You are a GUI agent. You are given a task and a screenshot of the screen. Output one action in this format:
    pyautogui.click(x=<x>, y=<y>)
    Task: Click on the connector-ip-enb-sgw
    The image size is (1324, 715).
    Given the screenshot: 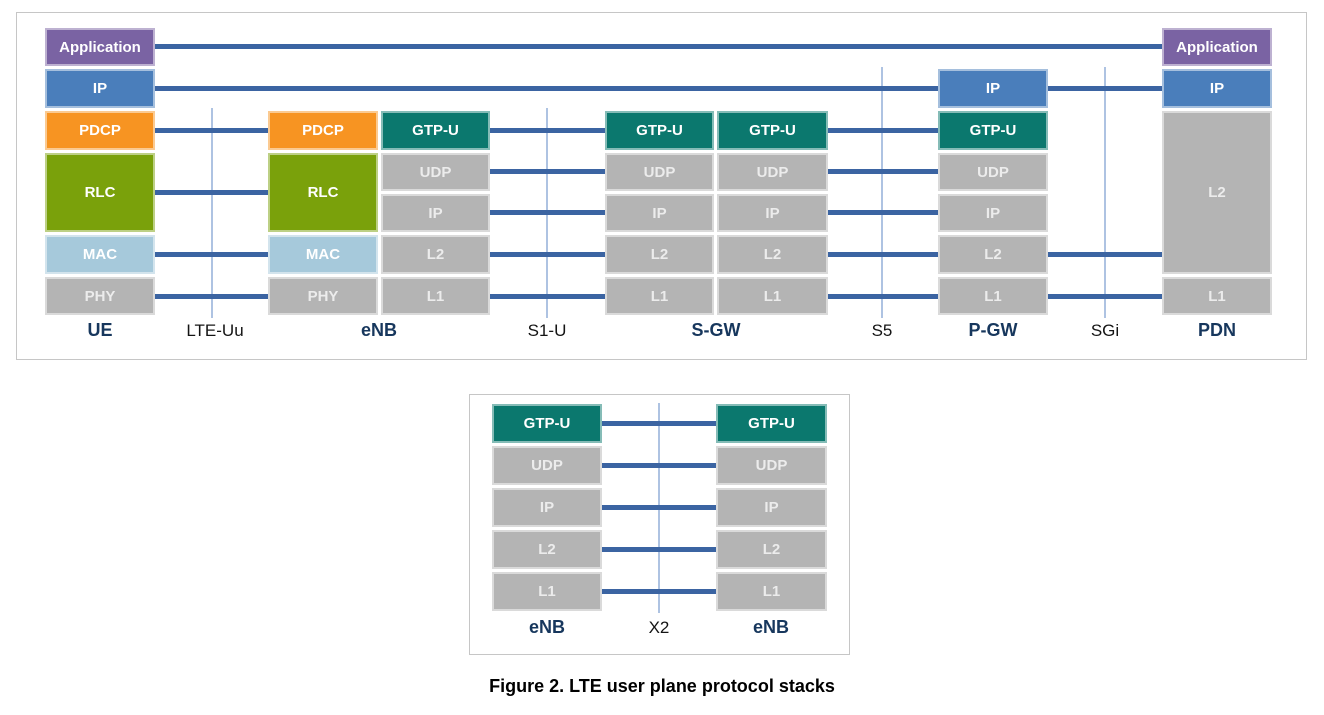 What is the action you would take?
    pyautogui.click(x=547, y=212)
    